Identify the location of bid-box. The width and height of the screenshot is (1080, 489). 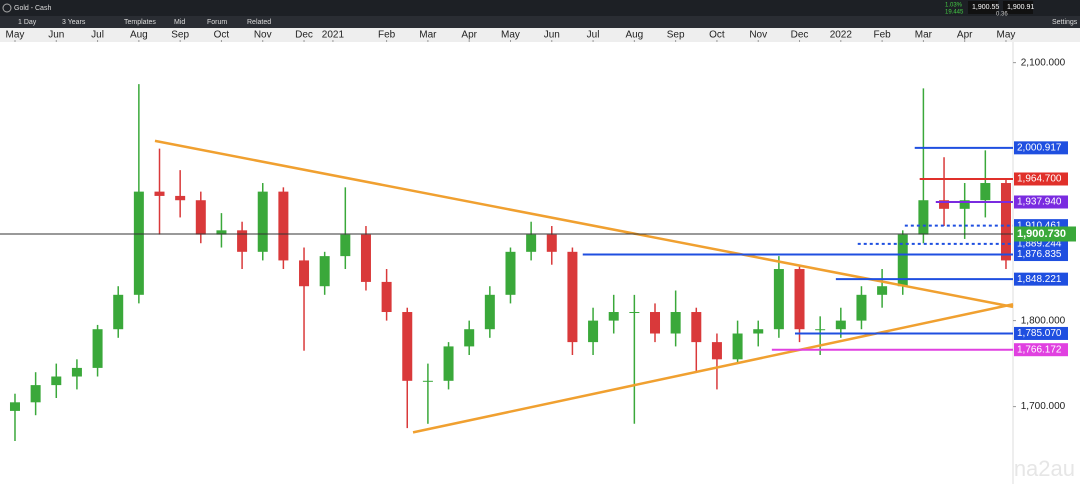
(983, 7).